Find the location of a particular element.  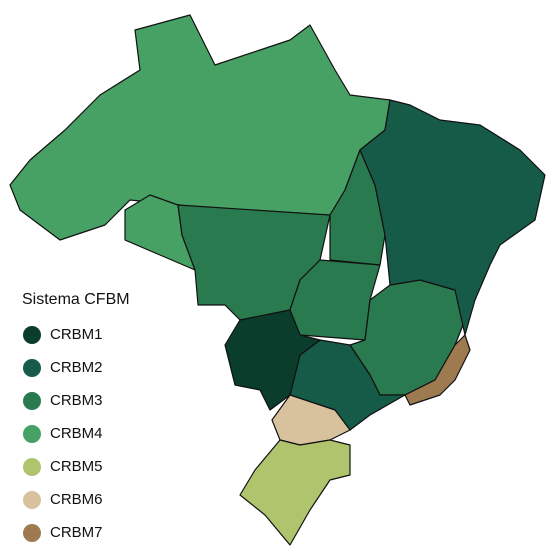

legend-label: CRBM4 is located at coordinates (76, 433).